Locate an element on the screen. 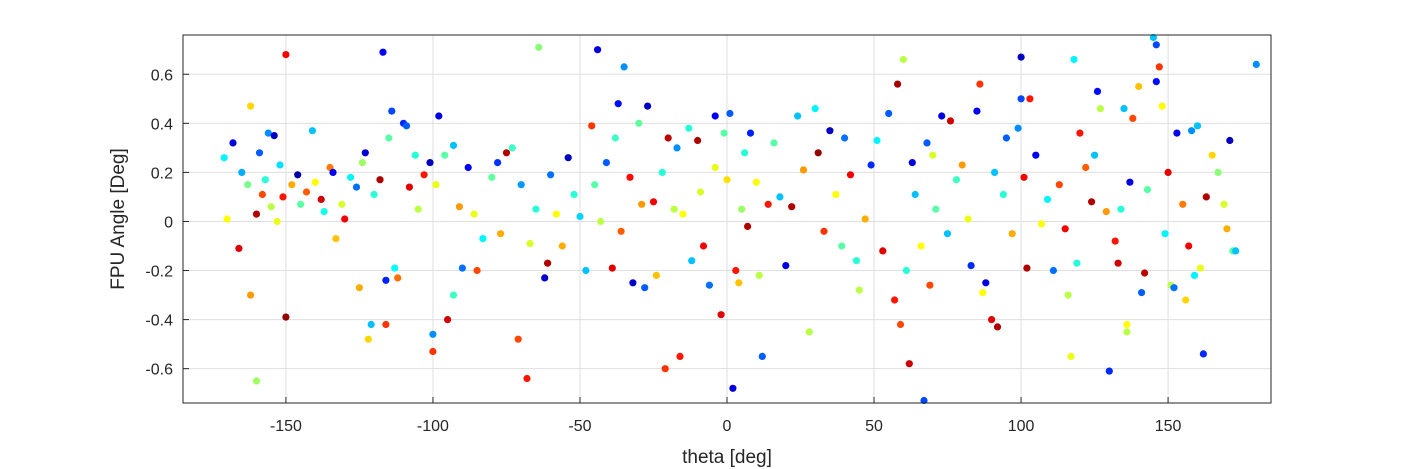 This screenshot has width=1406, height=469. x-tick-label: -150 is located at coordinates (286, 426).